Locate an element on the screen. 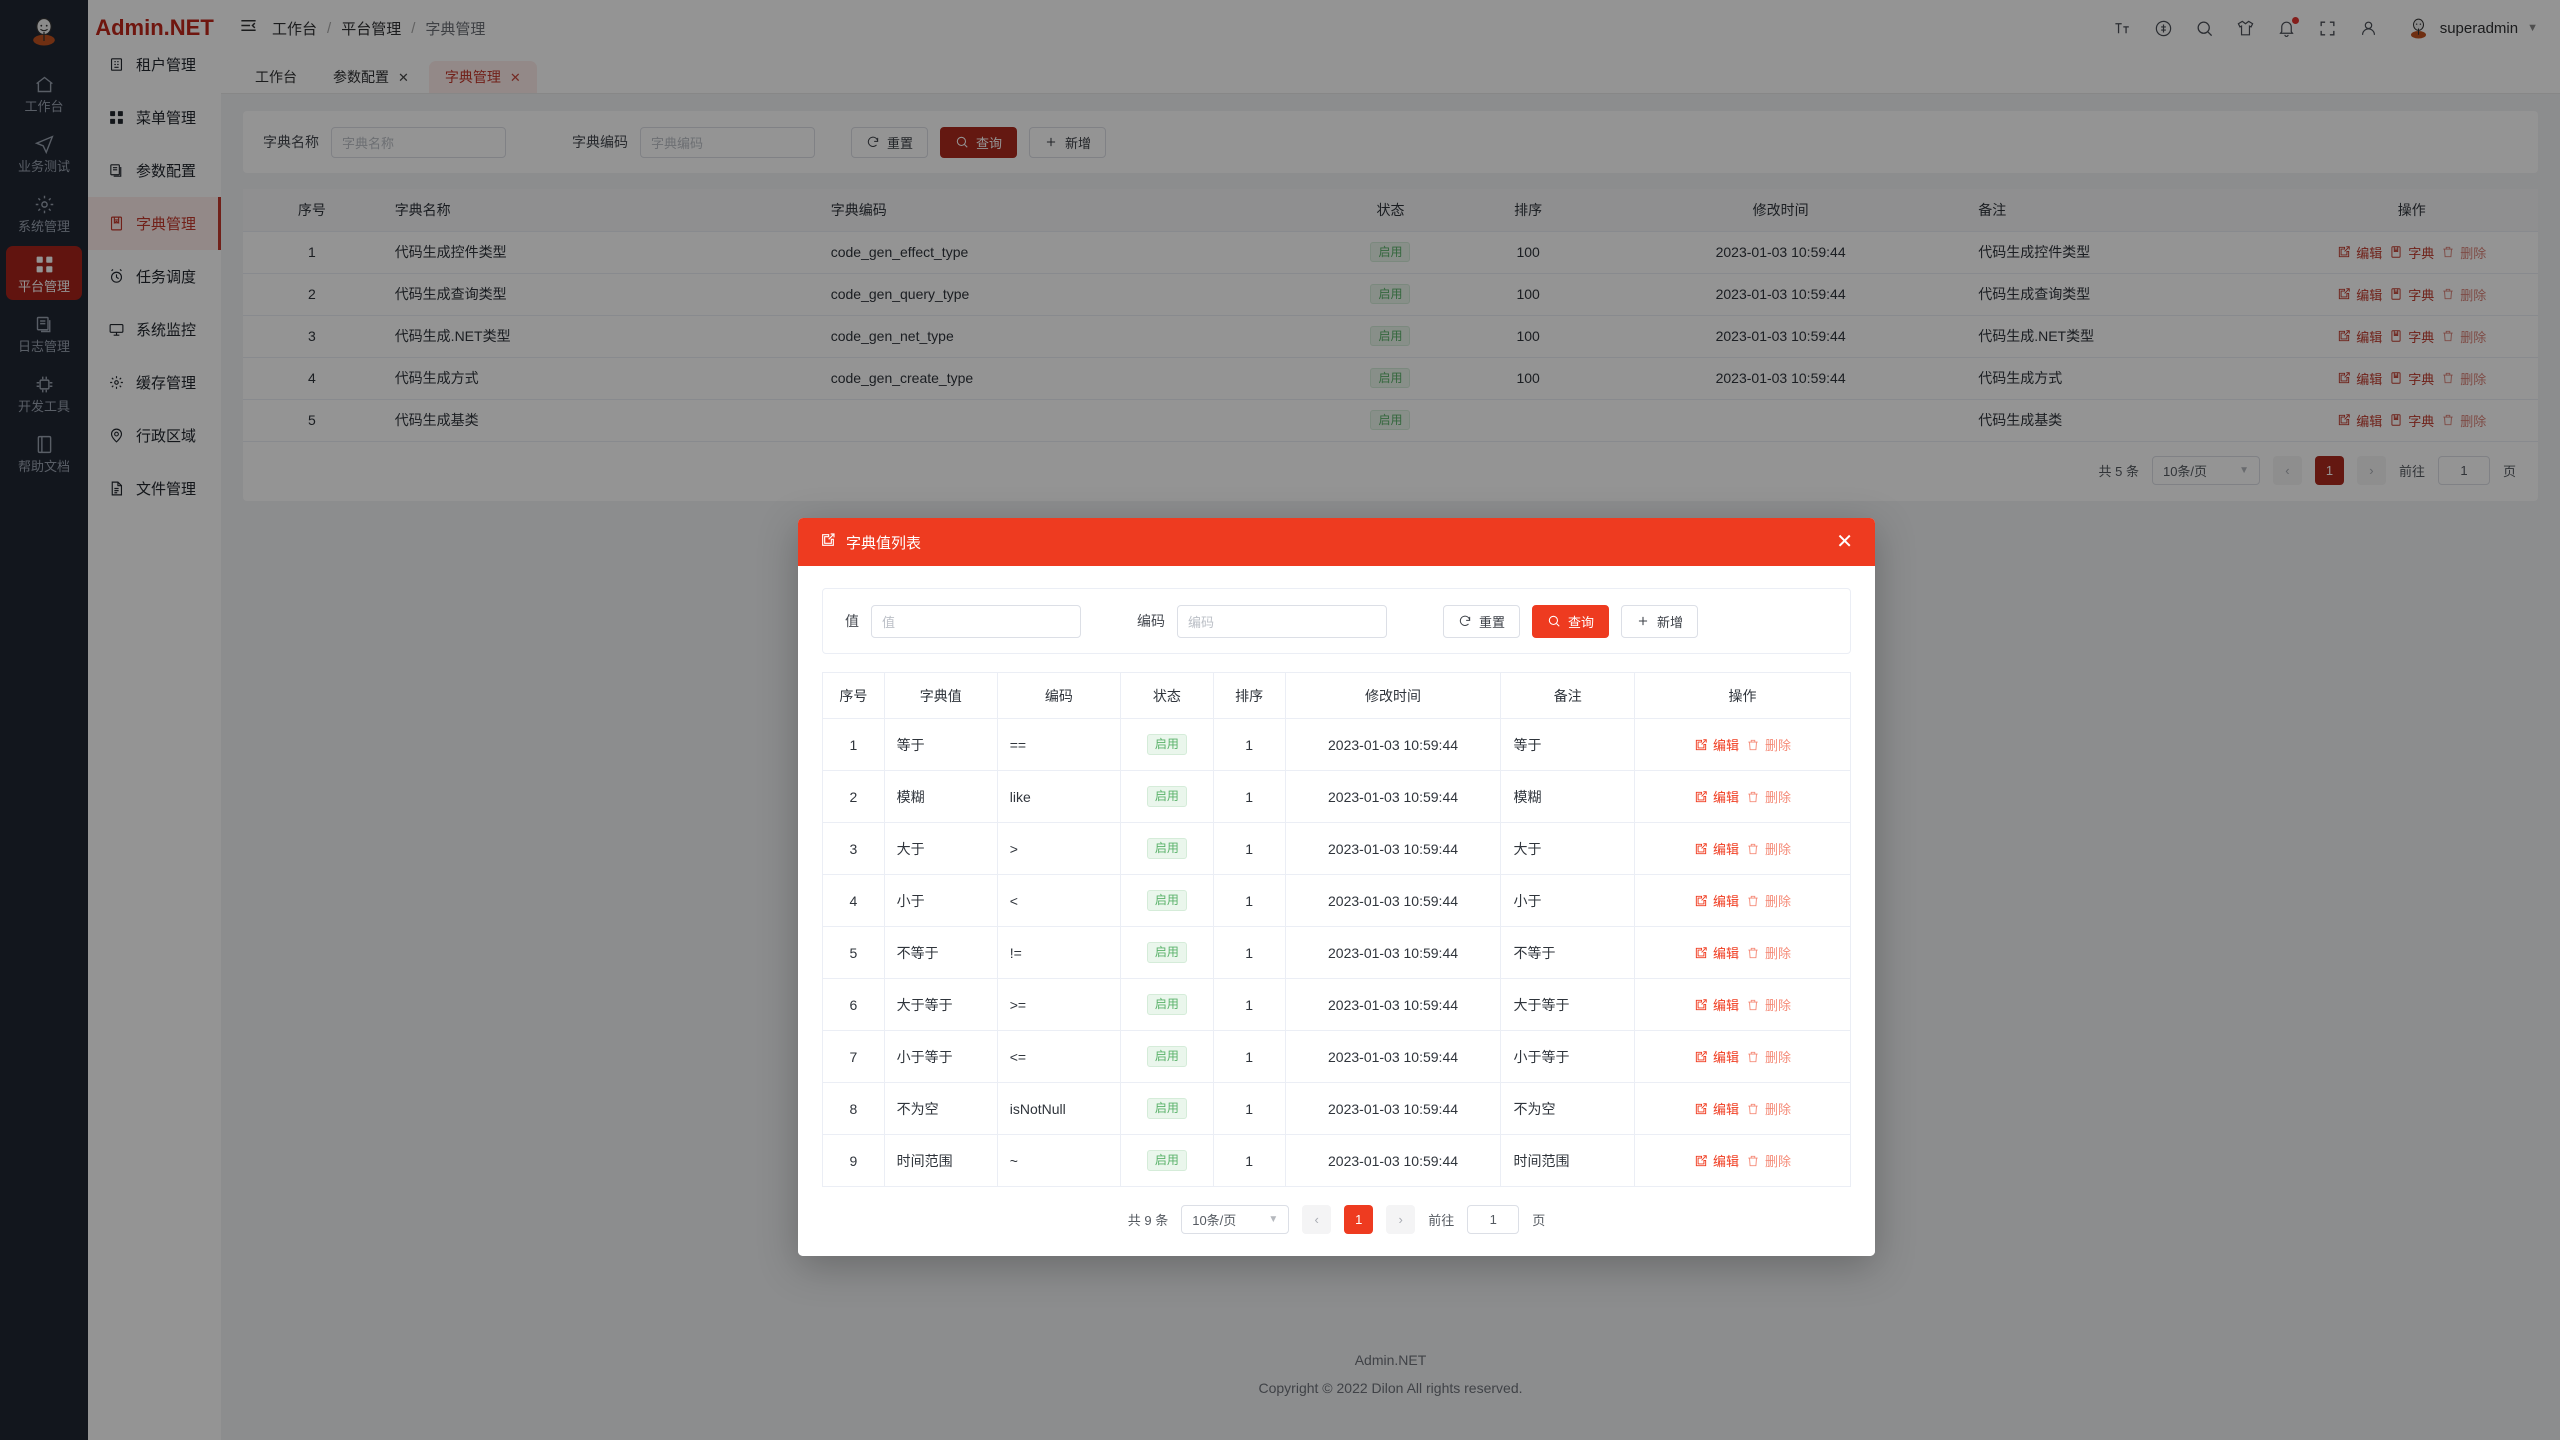 The image size is (2560, 1440). tab-1: 参数配置 ✕ is located at coordinates (371, 77).